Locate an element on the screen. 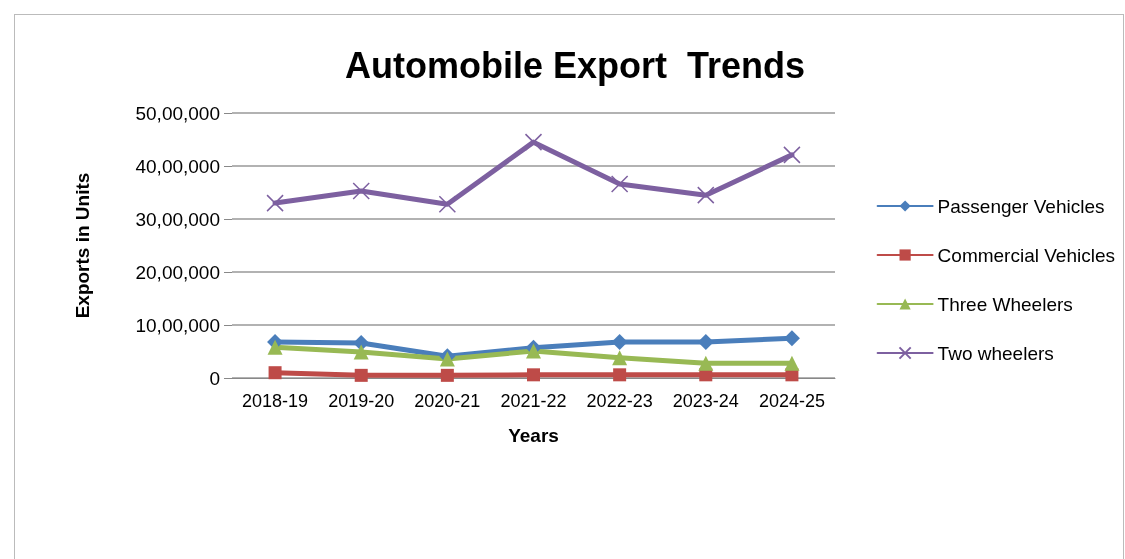 This screenshot has height=559, width=1125. y-tick-label: 10,00,000 is located at coordinates (177, 325).